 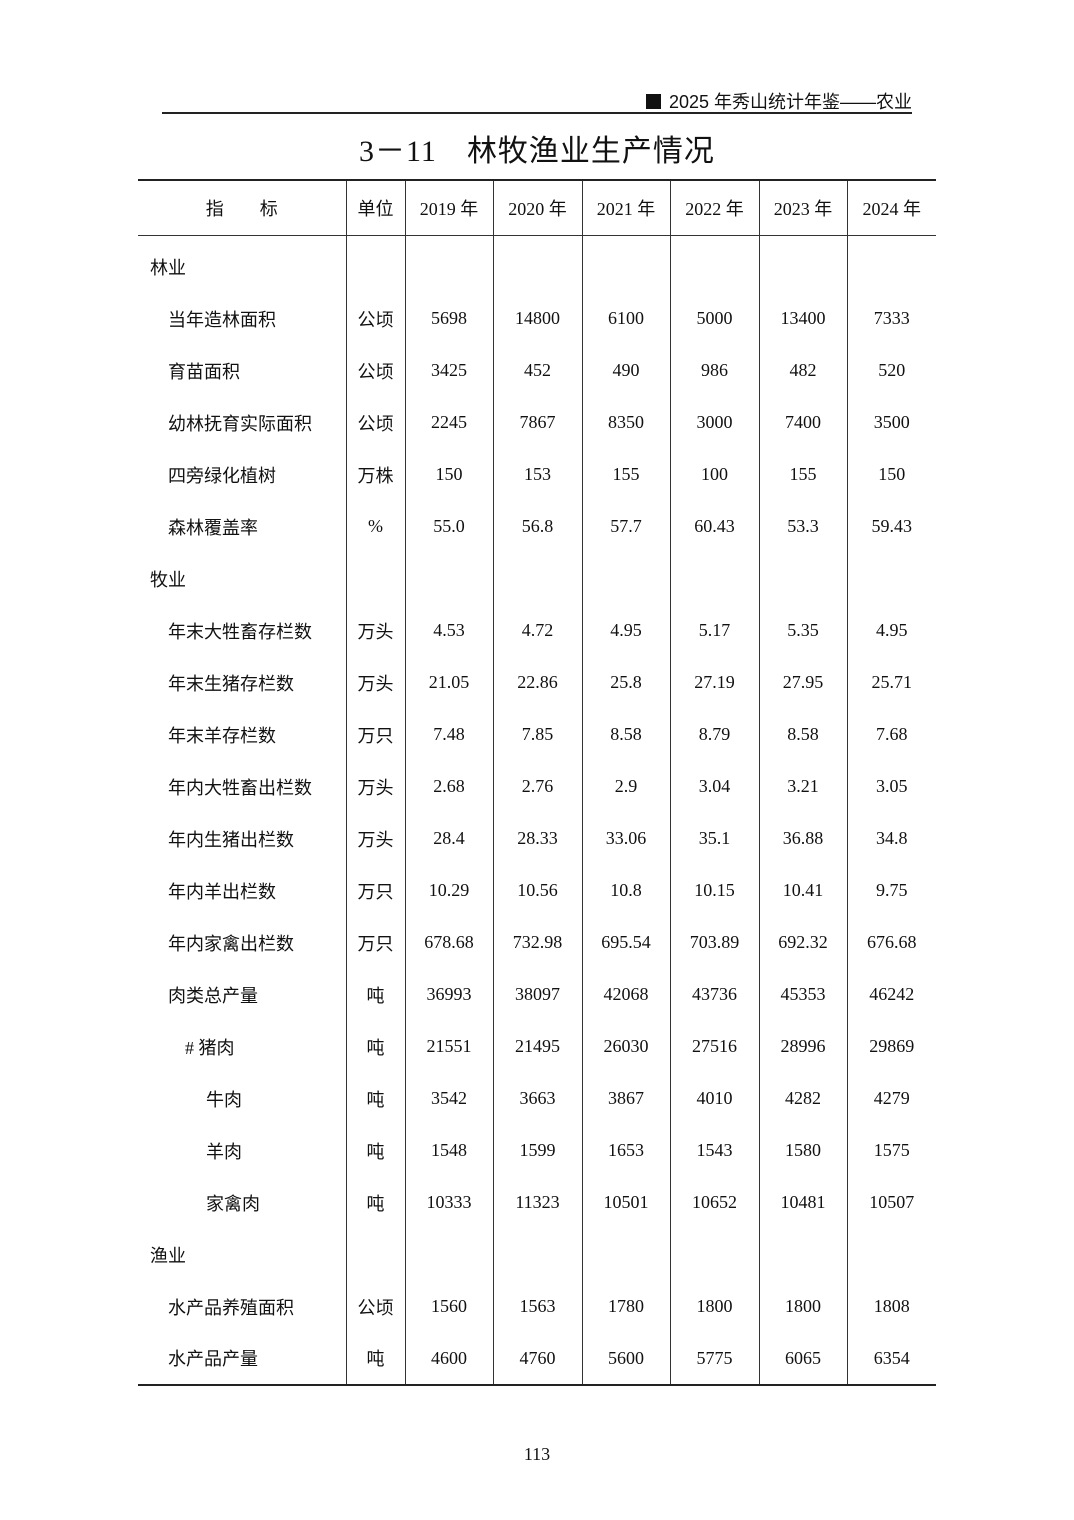 What do you see at coordinates (625, 786) in the screenshot?
I see `cell-value: 2.9` at bounding box center [625, 786].